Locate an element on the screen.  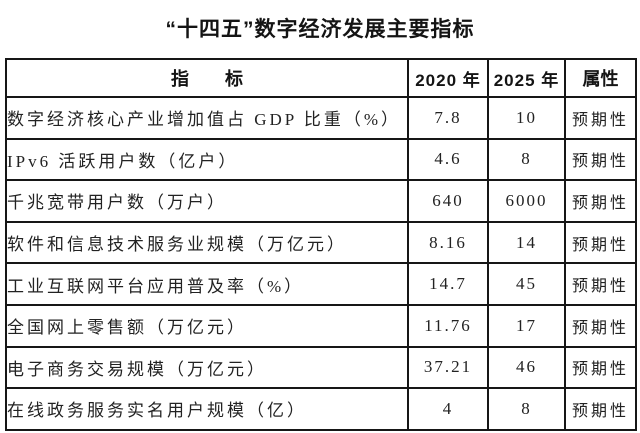
table-row: 全国网上零售额（万亿元） 11.76 17 预期性 is located at coordinates (321, 325).